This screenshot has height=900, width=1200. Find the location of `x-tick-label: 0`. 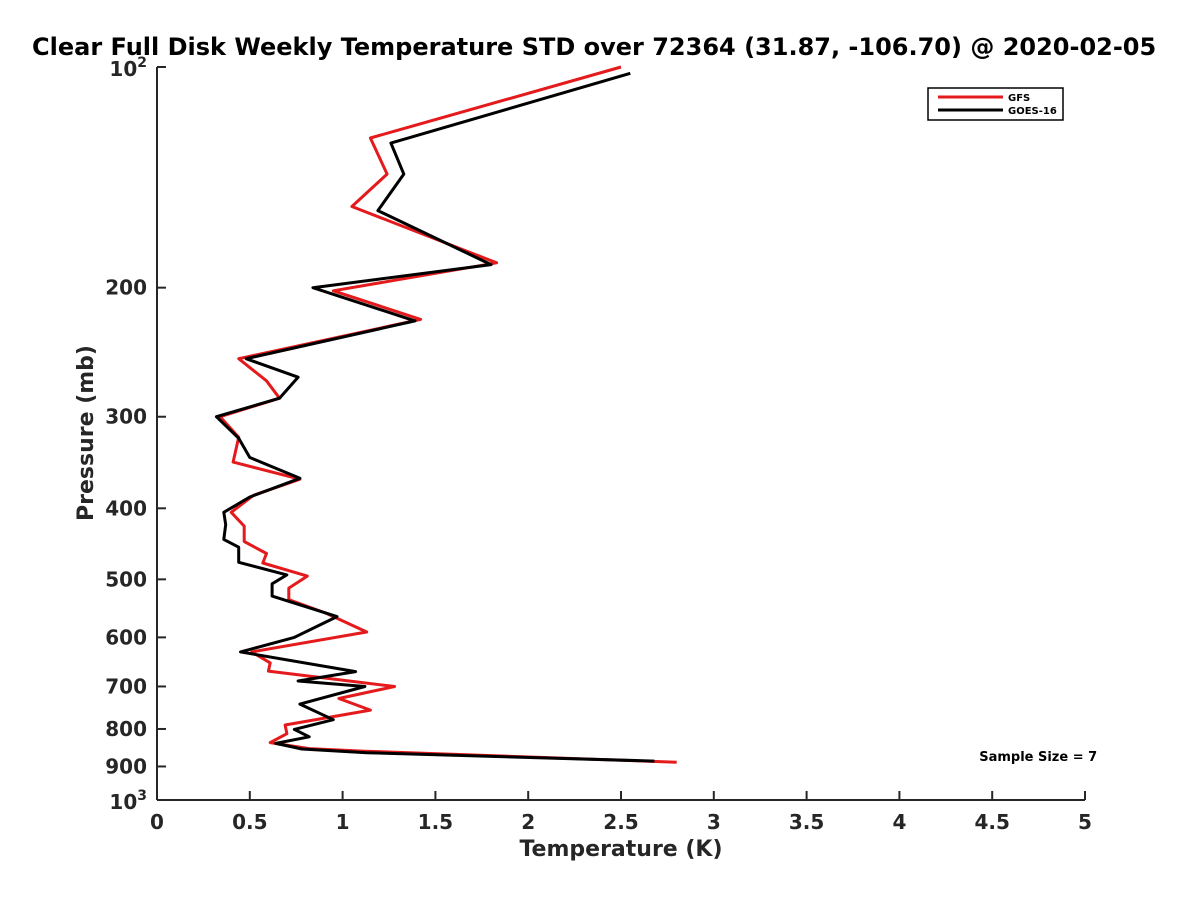

x-tick-label: 0 is located at coordinates (157, 822).